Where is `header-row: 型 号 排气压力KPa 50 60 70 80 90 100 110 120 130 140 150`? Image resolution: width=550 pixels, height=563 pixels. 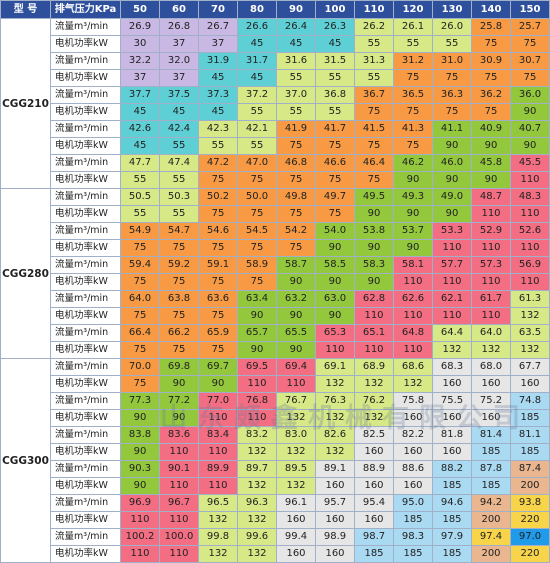
header-row: 型 号 排气压力KPa 50 60 70 80 90 100 110 120 130 140 150 is located at coordinates (275, 9).